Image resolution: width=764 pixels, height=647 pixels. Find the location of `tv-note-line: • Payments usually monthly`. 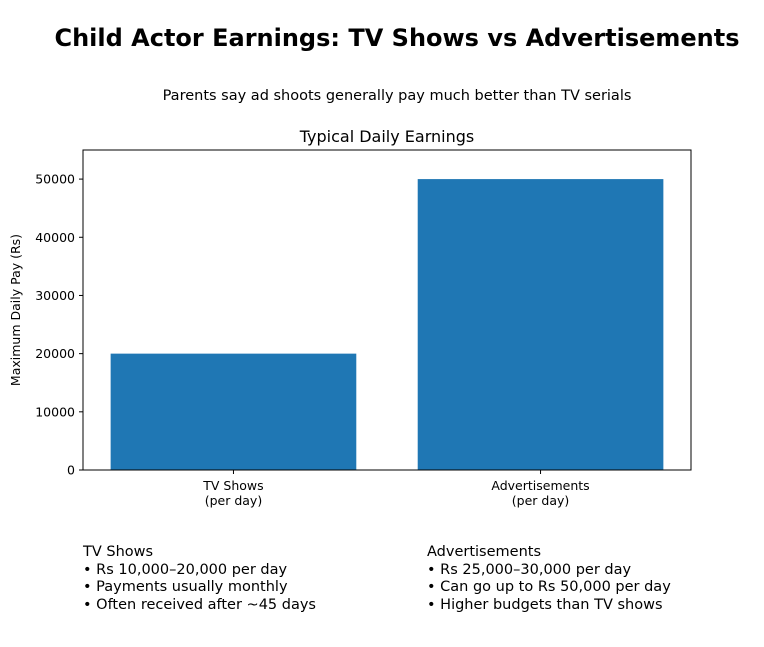

tv-note-line: • Payments usually monthly is located at coordinates (185, 587).